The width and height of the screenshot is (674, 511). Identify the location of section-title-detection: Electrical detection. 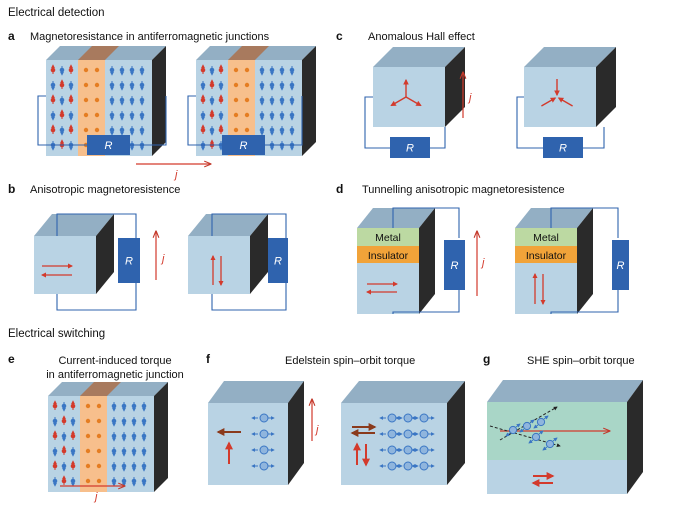
(56, 13).